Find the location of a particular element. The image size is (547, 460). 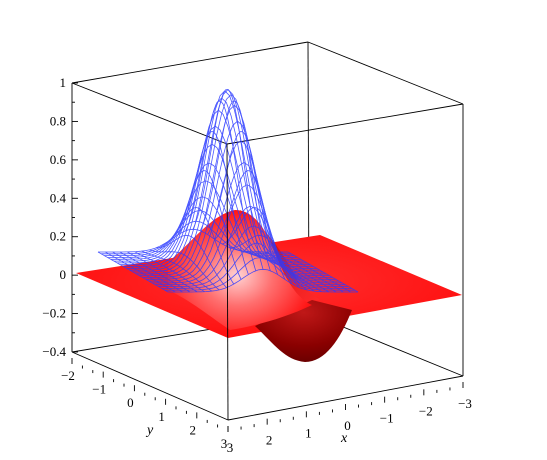

y-tick-label: 3 is located at coordinates (224, 443).